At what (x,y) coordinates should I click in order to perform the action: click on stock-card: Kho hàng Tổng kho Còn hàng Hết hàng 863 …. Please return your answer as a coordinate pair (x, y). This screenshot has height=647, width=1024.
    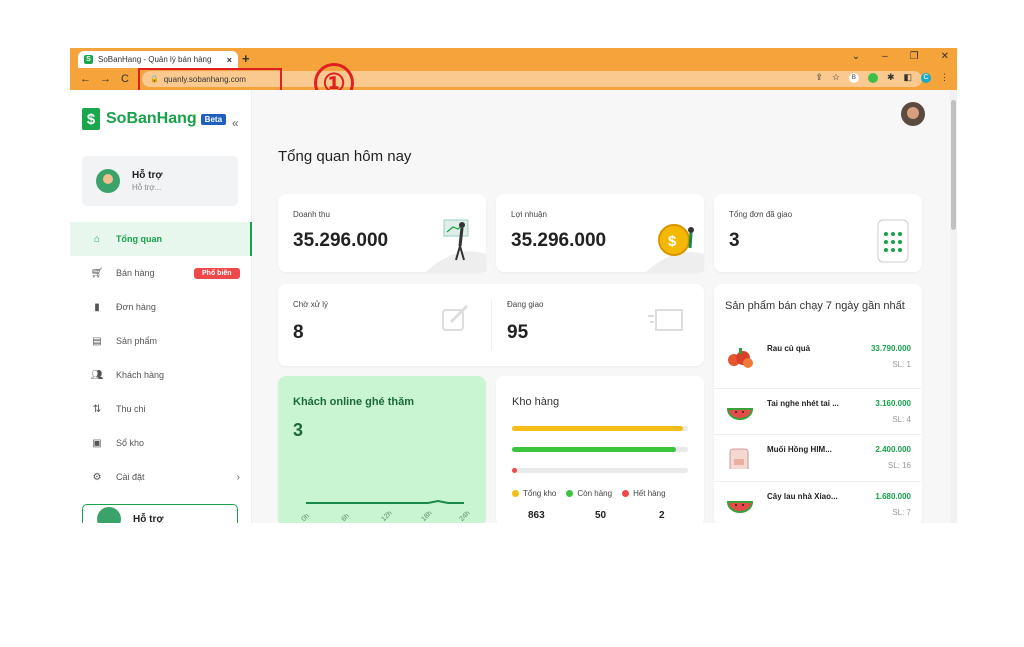
    Looking at the image, I should click on (600, 449).